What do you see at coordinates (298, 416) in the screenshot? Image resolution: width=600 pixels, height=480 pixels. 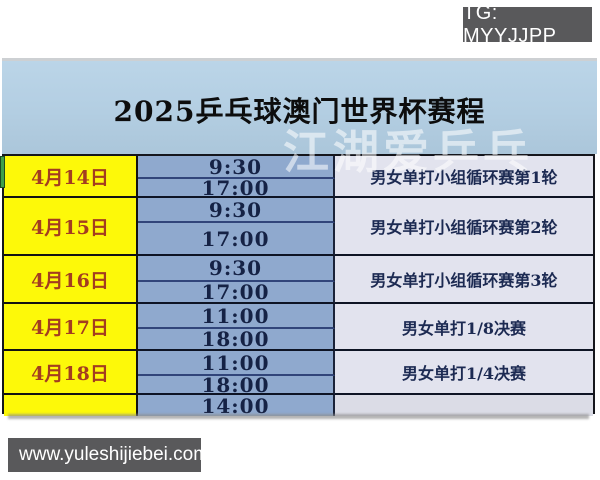 I see `table-drop-shadow` at bounding box center [298, 416].